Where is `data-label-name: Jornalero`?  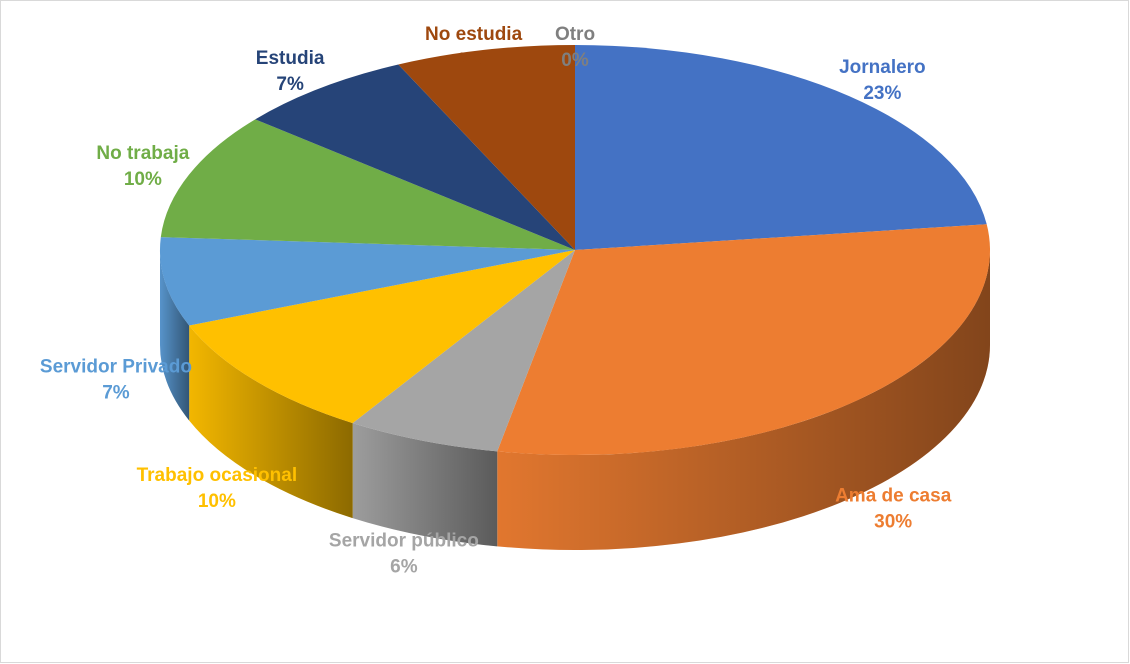 data-label-name: Jornalero is located at coordinates (882, 67).